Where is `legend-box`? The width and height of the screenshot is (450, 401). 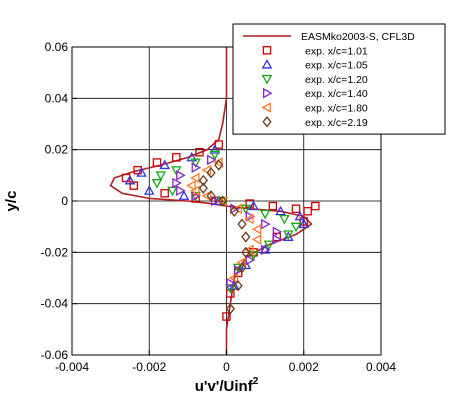
legend-box is located at coordinates (339, 79).